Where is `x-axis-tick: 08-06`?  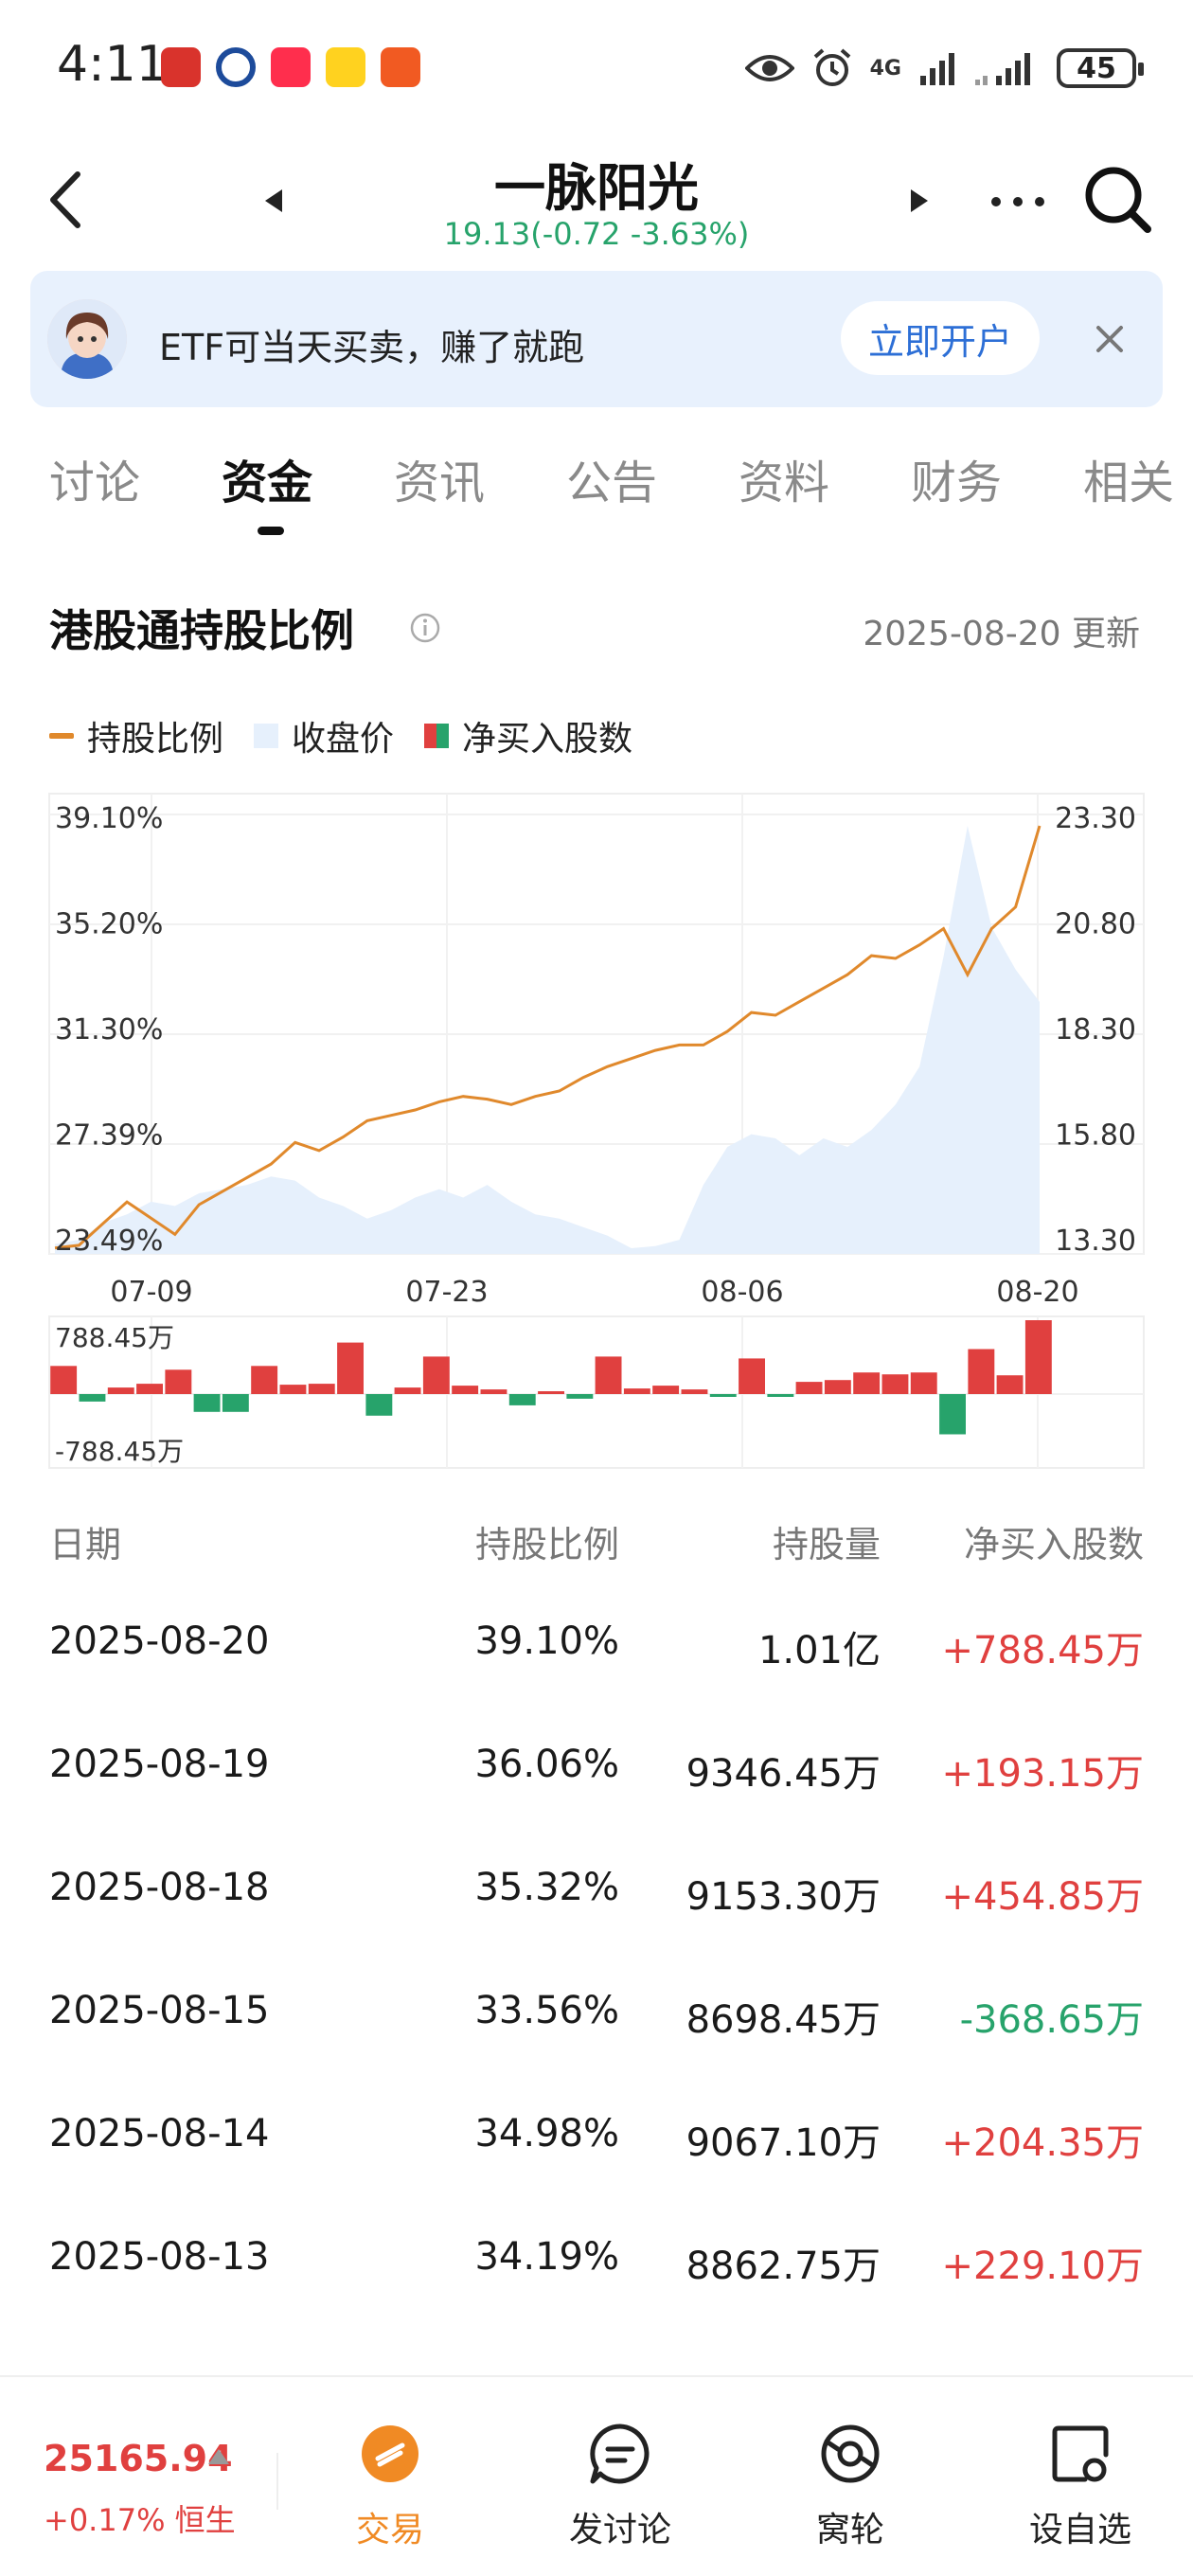 x-axis-tick: 08-06 is located at coordinates (742, 1292).